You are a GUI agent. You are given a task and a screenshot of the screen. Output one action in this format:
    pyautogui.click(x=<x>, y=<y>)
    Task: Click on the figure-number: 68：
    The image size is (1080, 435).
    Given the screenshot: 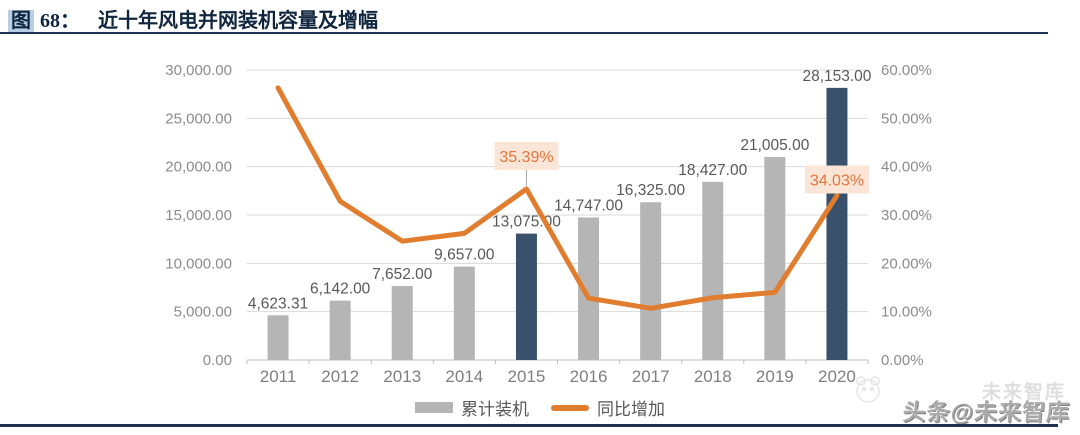 What is the action you would take?
    pyautogui.click(x=60, y=21)
    